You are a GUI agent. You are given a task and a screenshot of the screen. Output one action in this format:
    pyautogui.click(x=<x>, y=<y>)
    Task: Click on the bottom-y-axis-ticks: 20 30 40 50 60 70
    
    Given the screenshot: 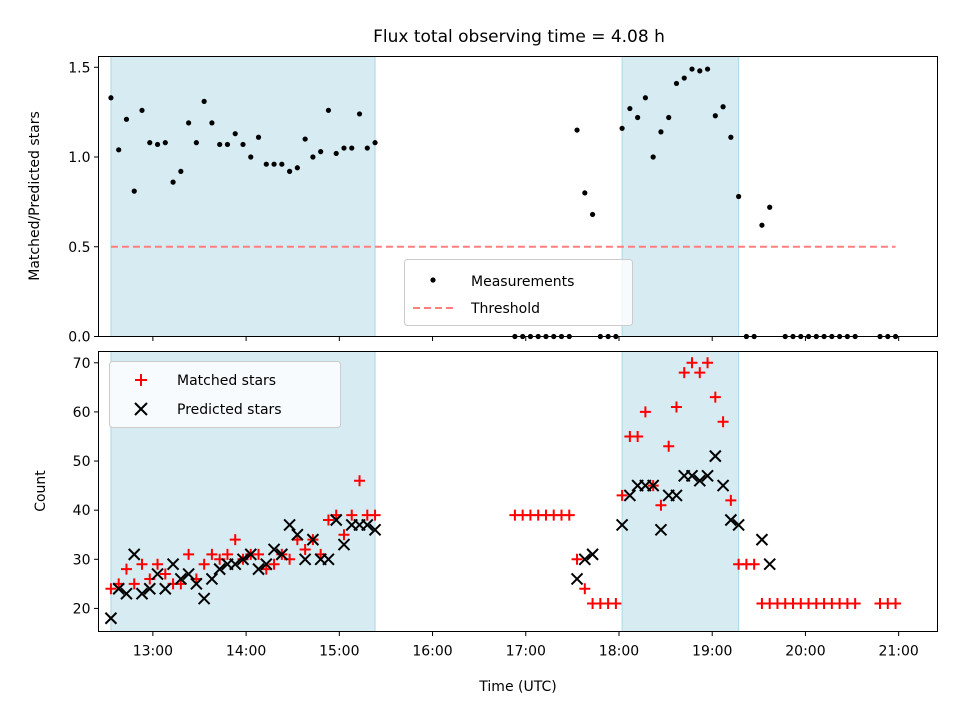 What is the action you would take?
    pyautogui.click(x=86, y=486)
    